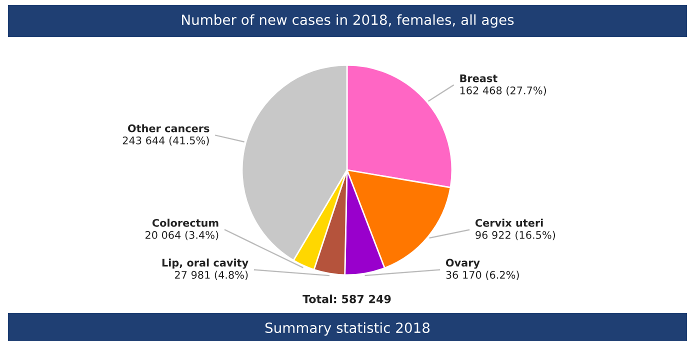  What do you see at coordinates (169, 128) in the screenshot?
I see `slice-label: Other cancers` at bounding box center [169, 128].